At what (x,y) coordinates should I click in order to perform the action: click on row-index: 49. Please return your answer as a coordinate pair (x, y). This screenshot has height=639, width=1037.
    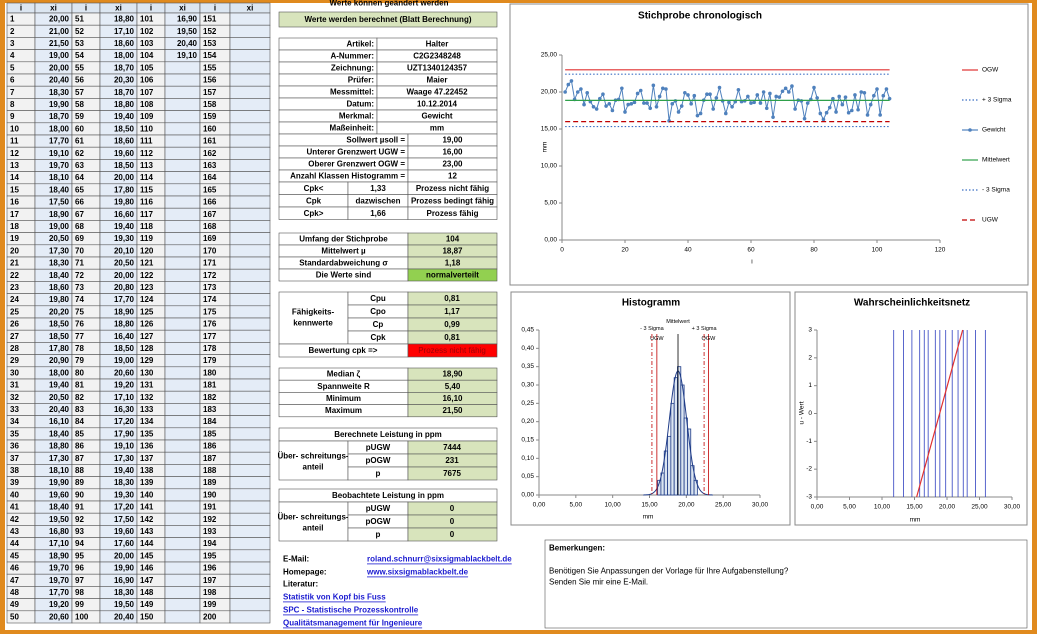
    Looking at the image, I should click on (14, 604).